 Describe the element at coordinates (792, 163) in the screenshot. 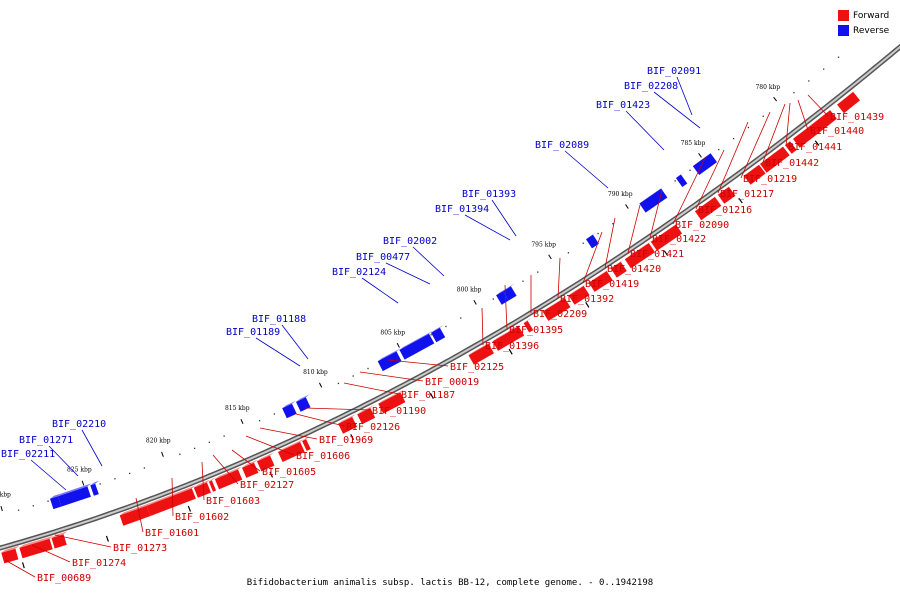

I see `forward-gene-label: BIF_01442` at that location.